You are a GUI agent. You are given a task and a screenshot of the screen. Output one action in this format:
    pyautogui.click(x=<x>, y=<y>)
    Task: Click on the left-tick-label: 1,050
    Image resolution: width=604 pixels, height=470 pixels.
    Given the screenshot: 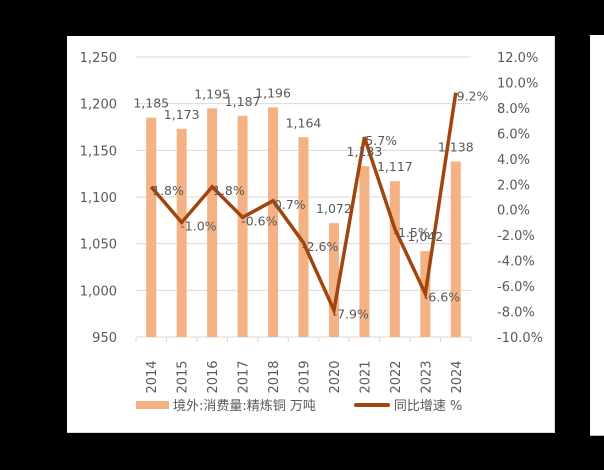 What is the action you would take?
    pyautogui.click(x=98, y=245)
    